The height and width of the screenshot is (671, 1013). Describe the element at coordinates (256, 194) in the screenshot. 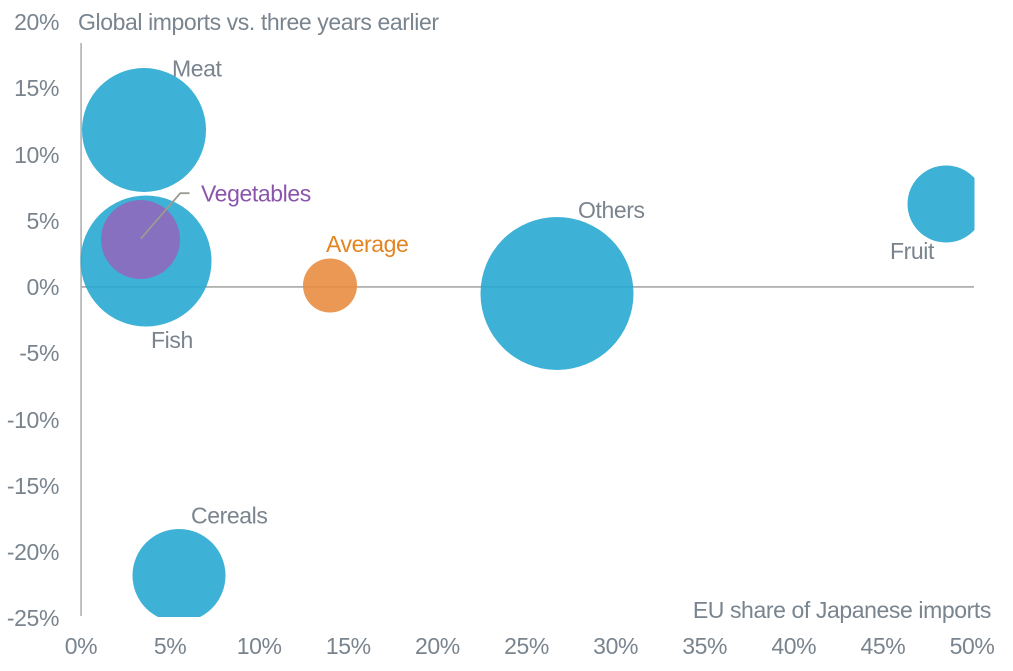

I see `svg-text: Vegetables` at that location.